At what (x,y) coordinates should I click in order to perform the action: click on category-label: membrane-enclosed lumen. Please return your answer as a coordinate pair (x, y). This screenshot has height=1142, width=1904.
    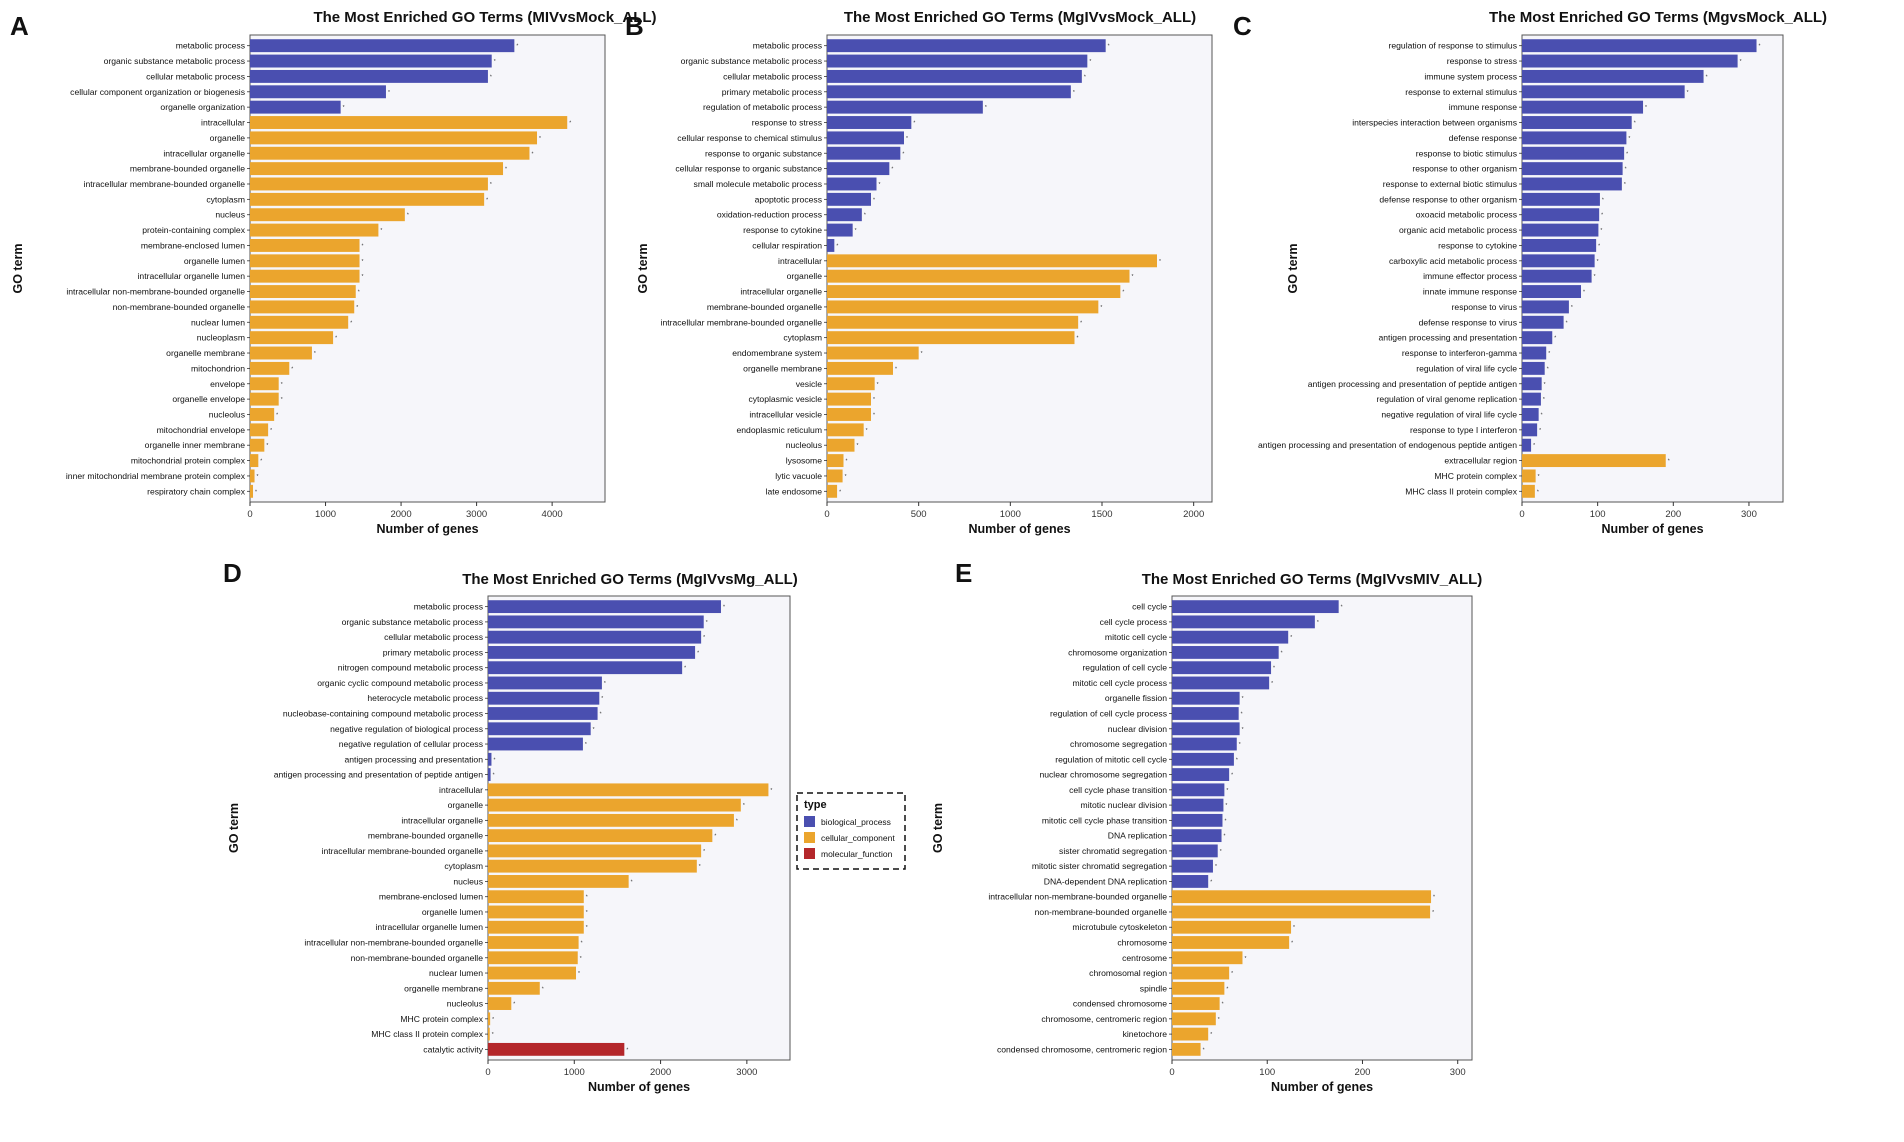
    Looking at the image, I should click on (431, 897).